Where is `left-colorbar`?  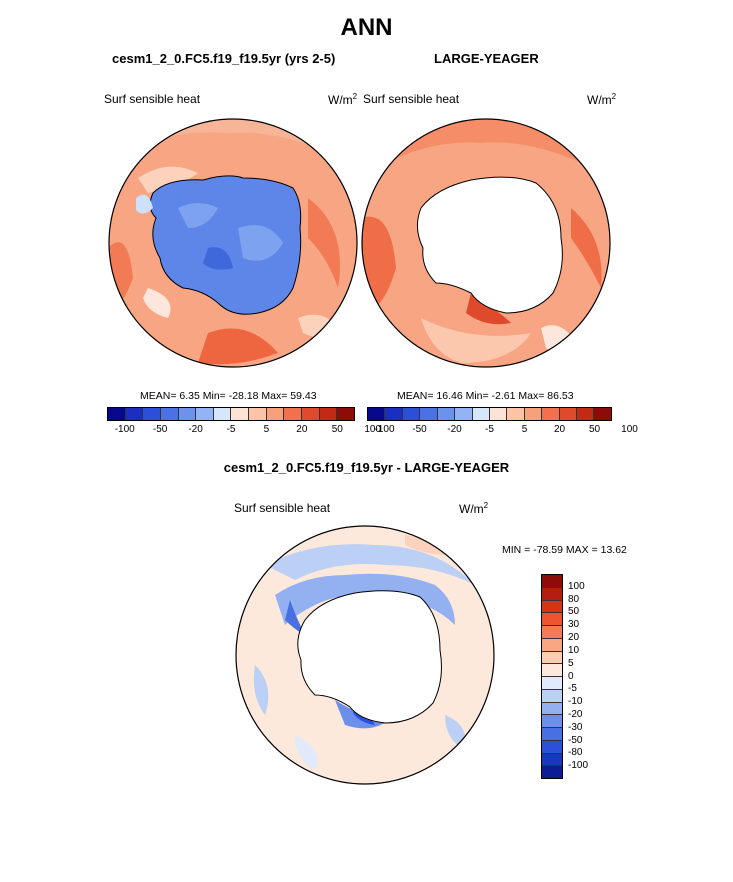 left-colorbar is located at coordinates (231, 414).